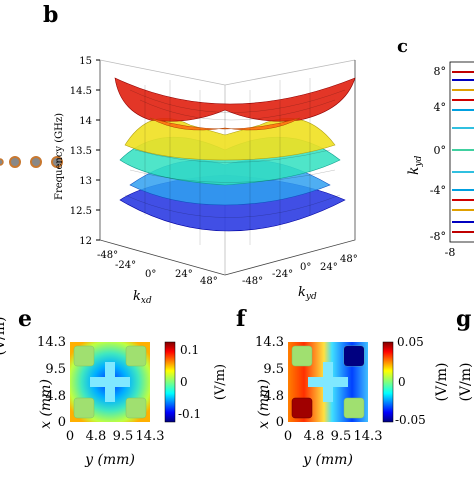 The height and width of the screenshot is (478, 474). Describe the element at coordinates (85, 241) in the screenshot. I see `ztick-label: 12` at that location.